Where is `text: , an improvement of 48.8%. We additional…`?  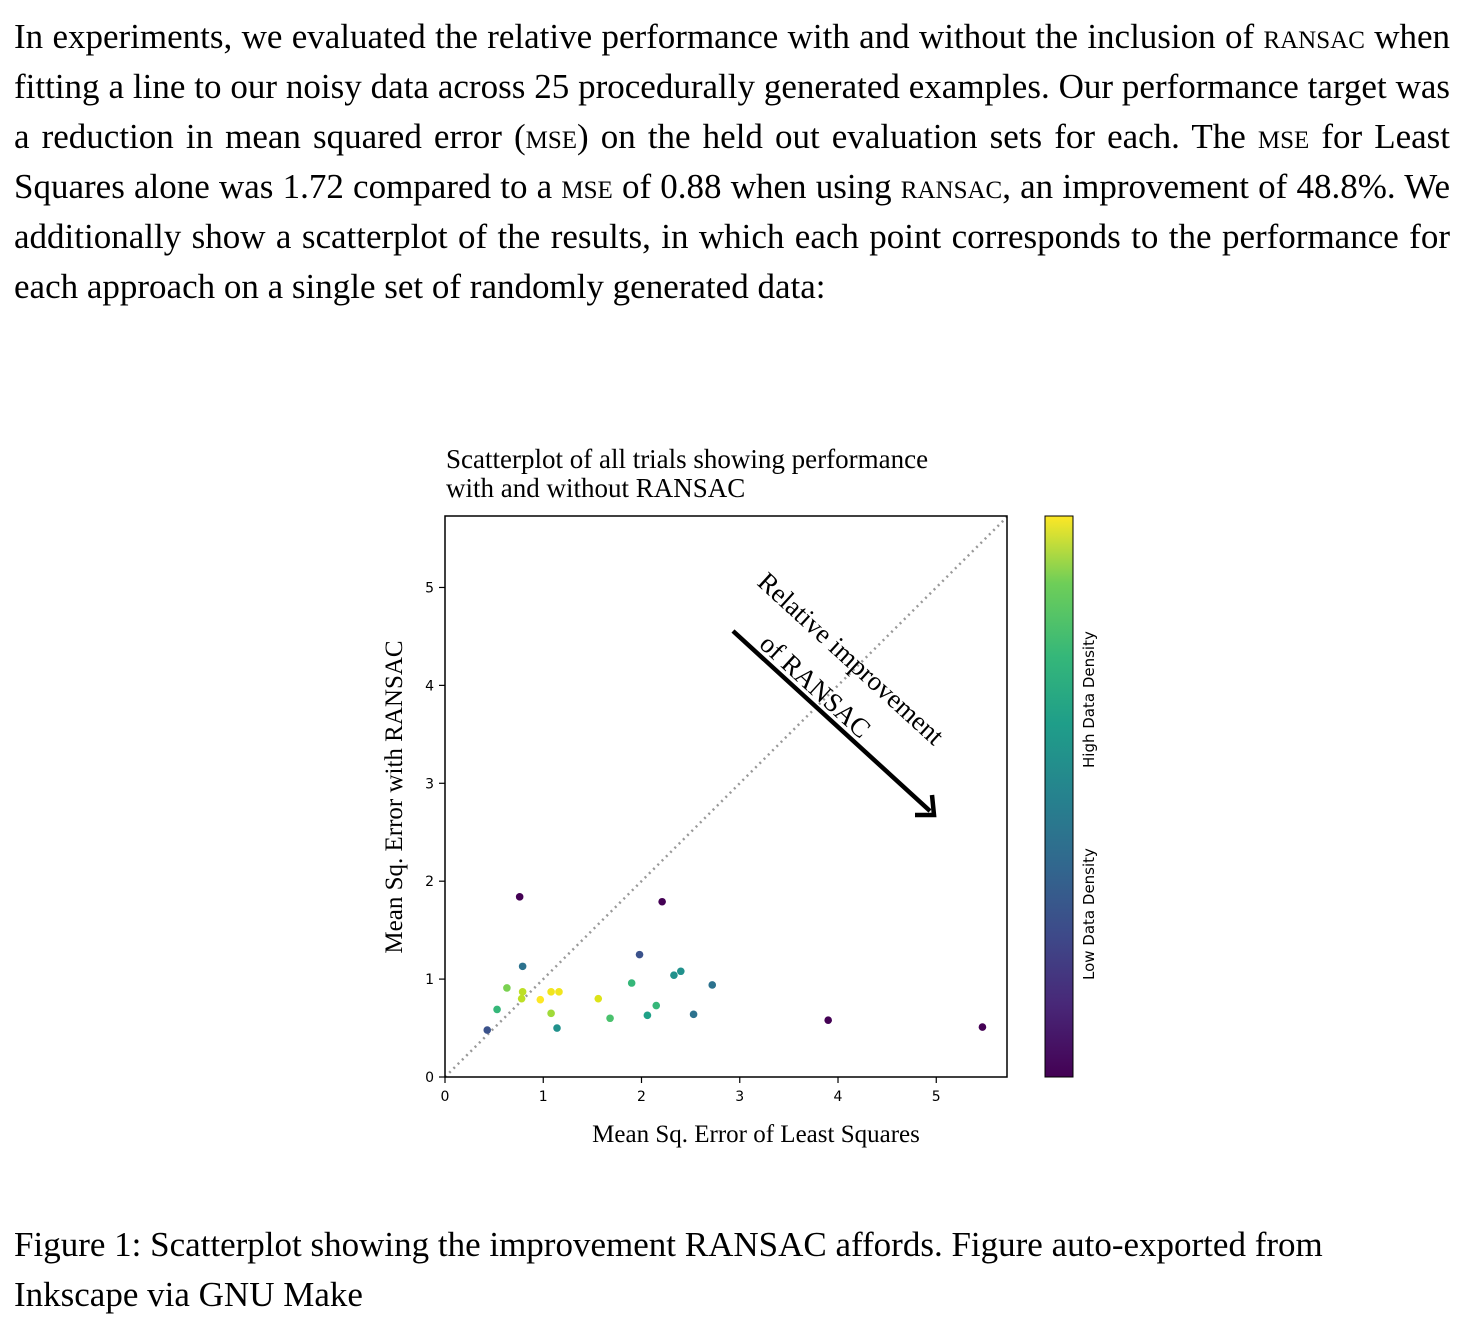
text: , an improvement of 48.8%. We additional… is located at coordinates (732, 236).